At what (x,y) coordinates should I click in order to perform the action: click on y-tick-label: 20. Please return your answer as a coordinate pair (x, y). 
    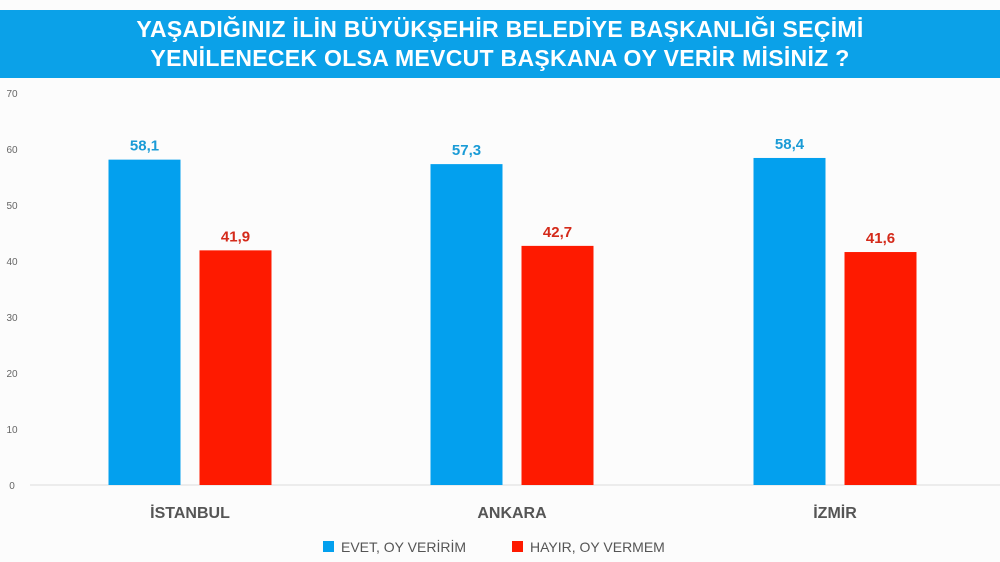
    Looking at the image, I should click on (12, 374).